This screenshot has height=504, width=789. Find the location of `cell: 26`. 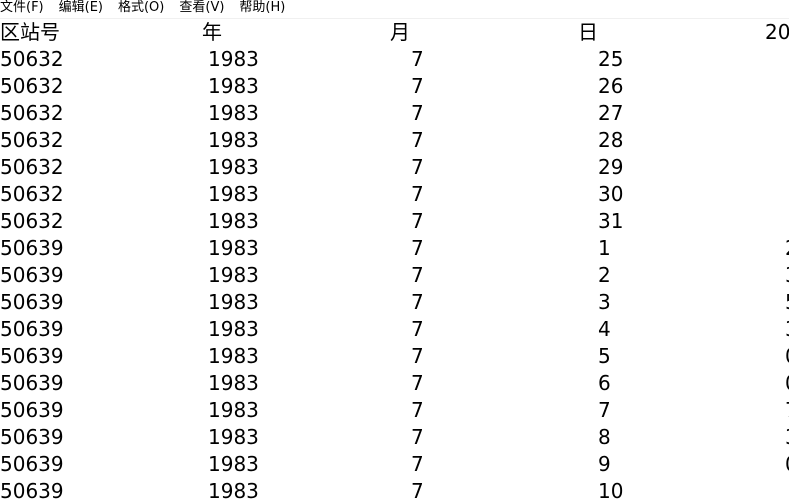

cell: 26 is located at coordinates (611, 86).